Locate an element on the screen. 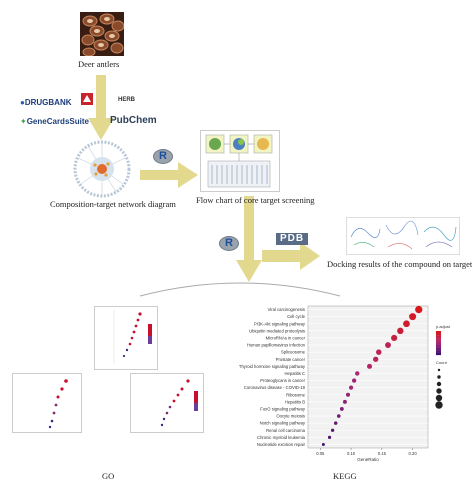 The height and width of the screenshot is (489, 474). results-bracket is located at coordinates (240, 289).